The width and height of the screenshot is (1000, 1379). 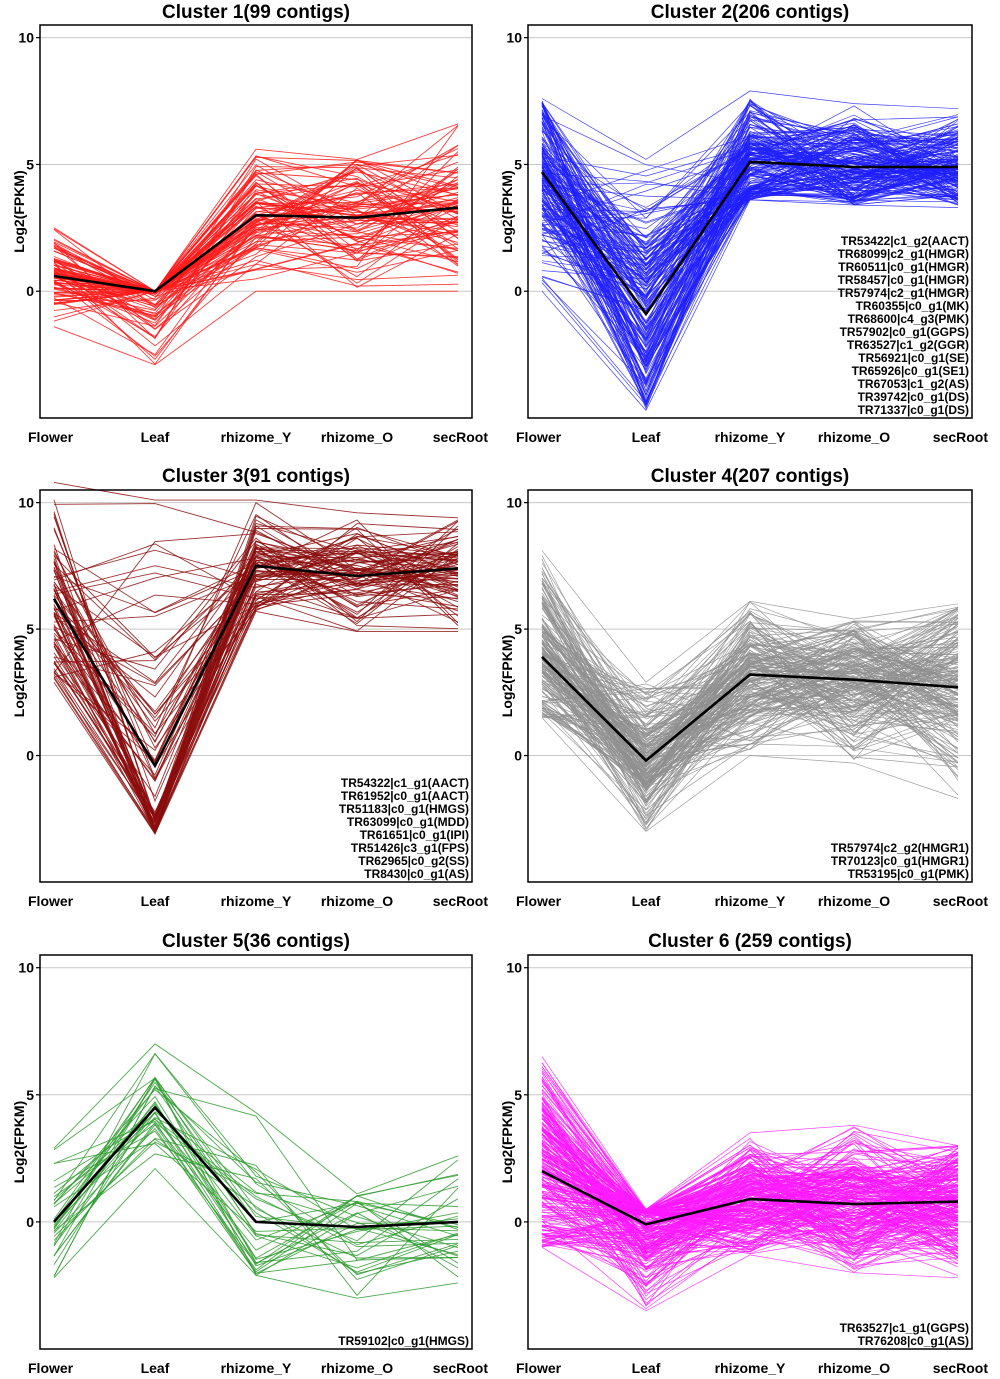 I want to click on cluster-2-annotation-13: TR39742|c0_g1(DS), so click(x=913, y=397).